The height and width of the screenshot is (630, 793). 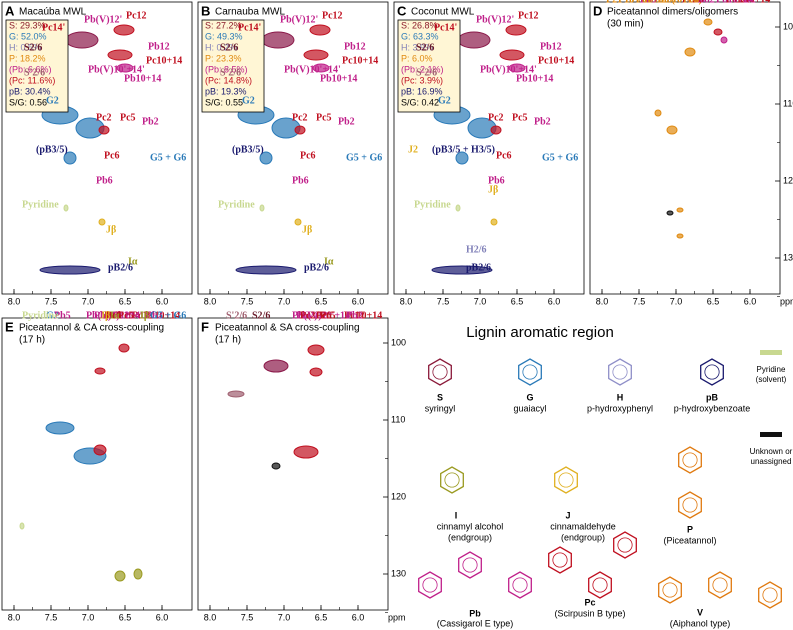 I want to click on peak-label: Pc6, so click(x=504, y=155).